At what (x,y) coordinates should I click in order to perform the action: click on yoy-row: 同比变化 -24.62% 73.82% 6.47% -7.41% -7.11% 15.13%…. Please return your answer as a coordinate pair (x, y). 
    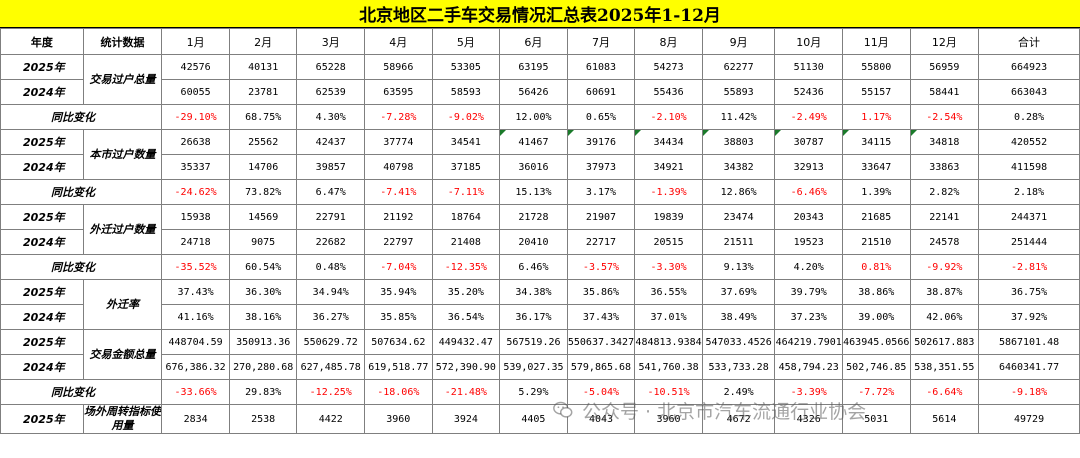
    Looking at the image, I should click on (540, 192).